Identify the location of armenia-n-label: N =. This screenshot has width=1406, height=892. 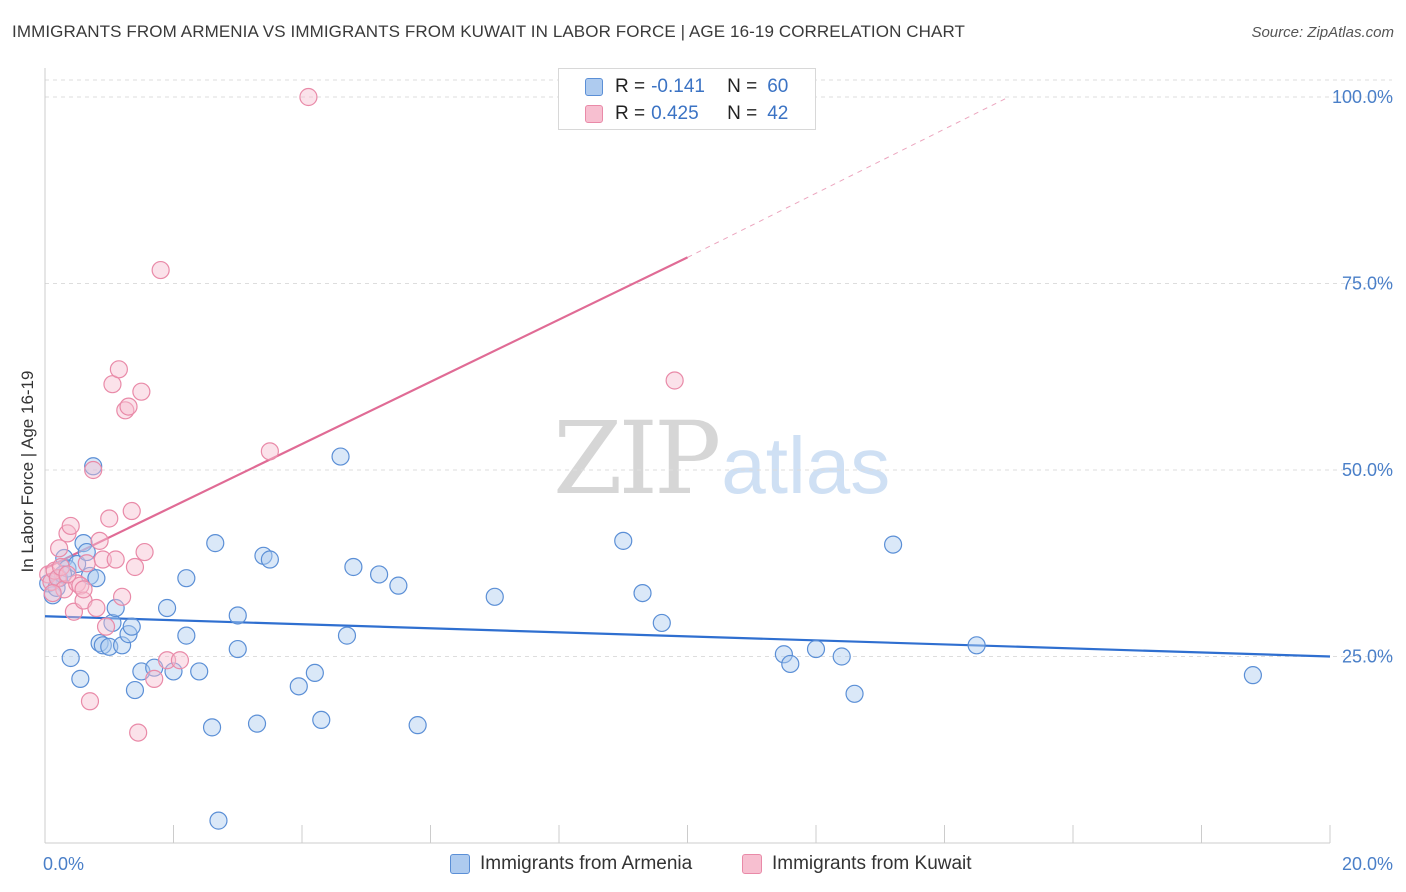
(742, 86).